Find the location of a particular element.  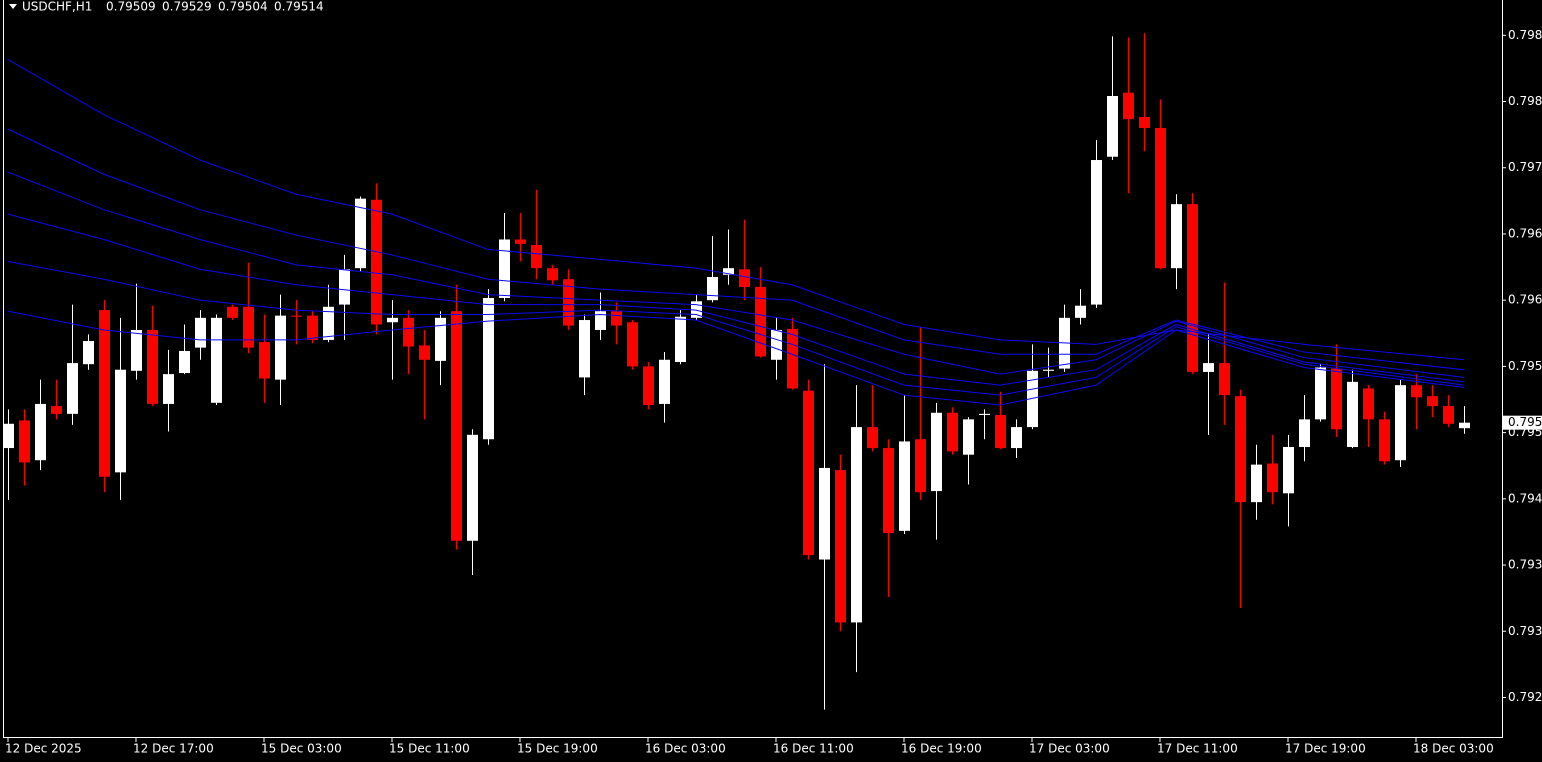

y-tick-label: 0.793 is located at coordinates (1525, 565).